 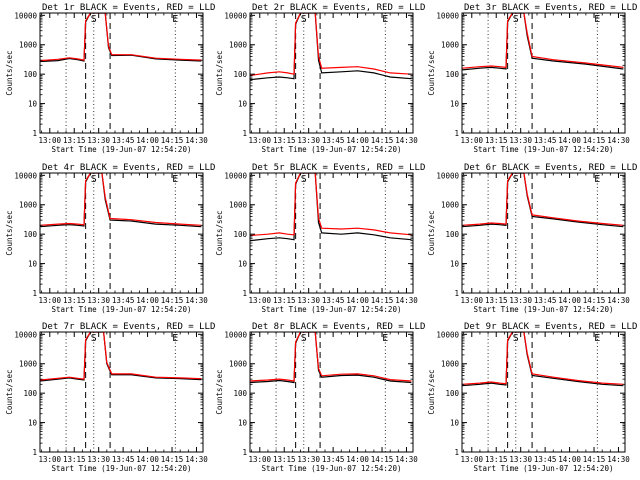 What do you see at coordinates (338, 327) in the screenshot?
I see `panel-title: Det 8r BLACK = Events, RED = LLD` at bounding box center [338, 327].